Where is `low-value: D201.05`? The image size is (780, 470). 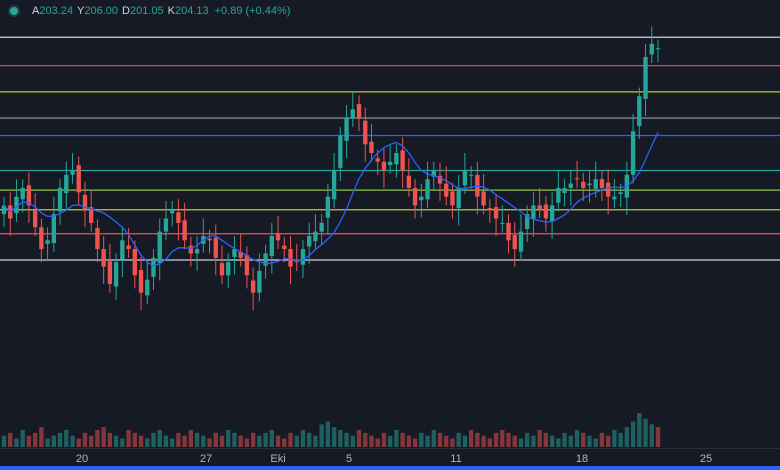 low-value: D201.05 is located at coordinates (143, 11).